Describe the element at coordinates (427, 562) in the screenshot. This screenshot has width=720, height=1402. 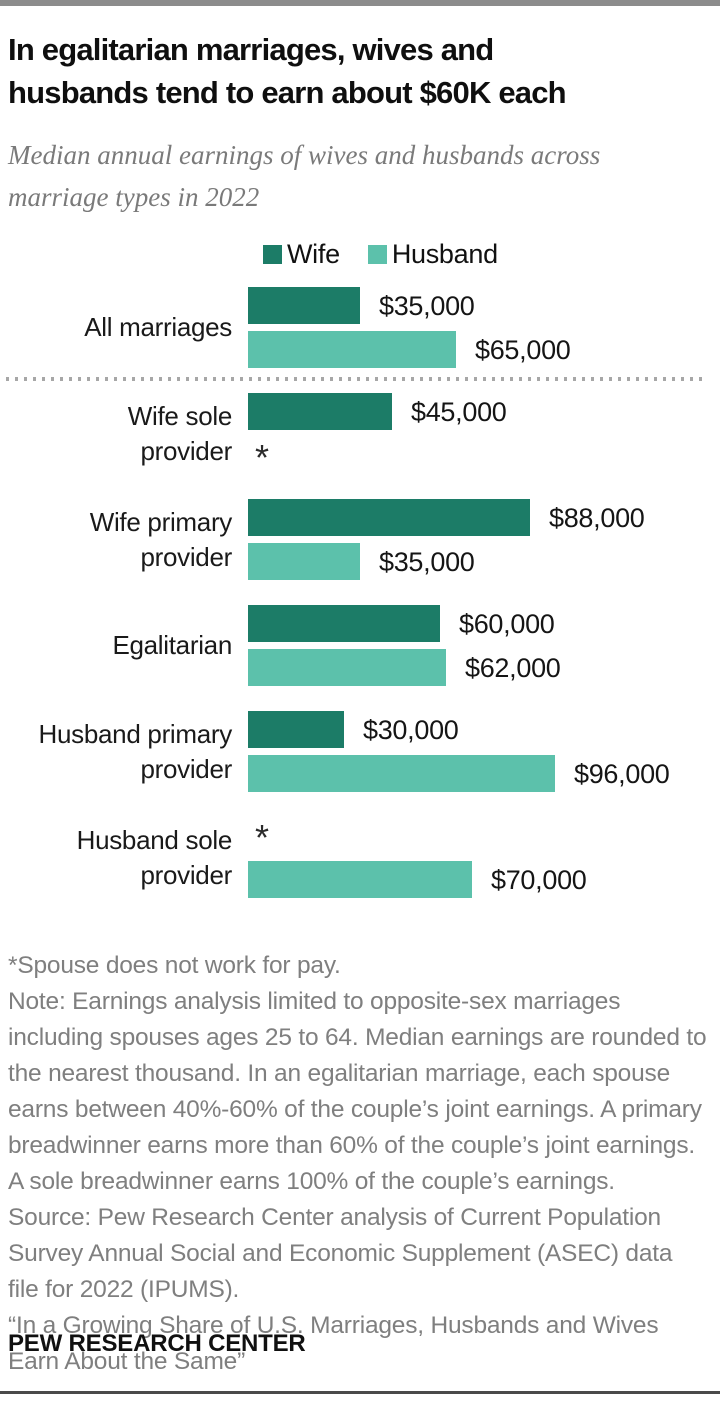
I see `value-label-husband: $35,000` at that location.